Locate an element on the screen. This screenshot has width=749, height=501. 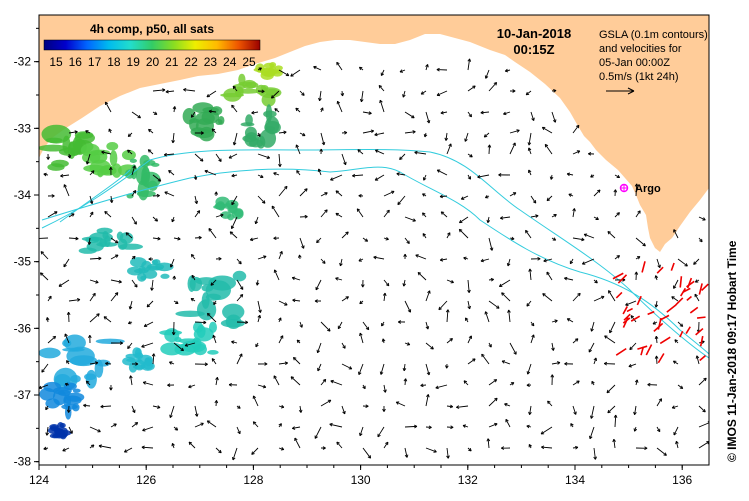
legend-line-2: and velocities for is located at coordinates (640, 49).